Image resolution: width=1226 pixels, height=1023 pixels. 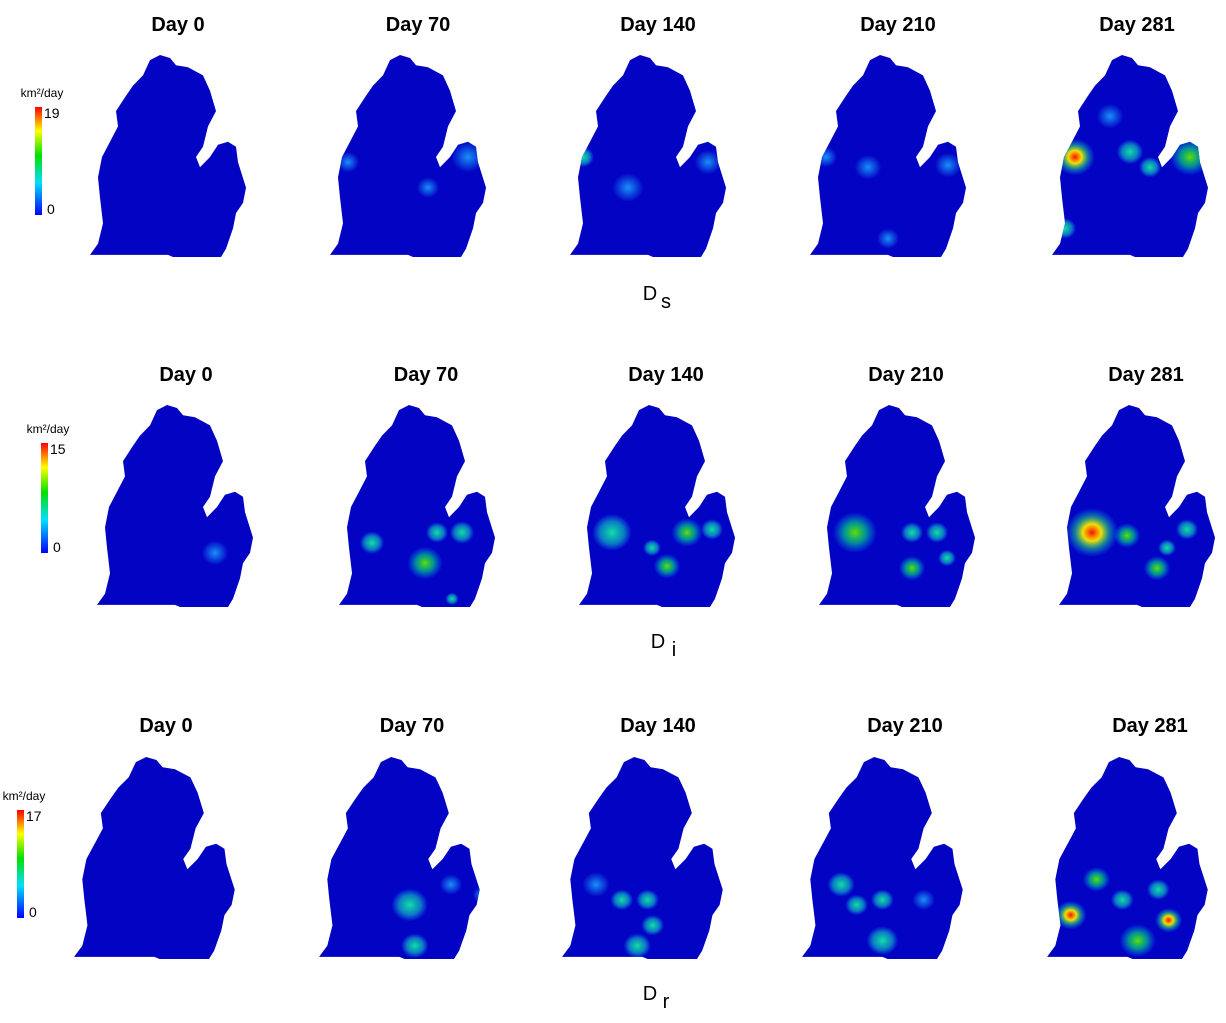 What do you see at coordinates (674, 650) in the screenshot?
I see `row-subscript: i` at bounding box center [674, 650].